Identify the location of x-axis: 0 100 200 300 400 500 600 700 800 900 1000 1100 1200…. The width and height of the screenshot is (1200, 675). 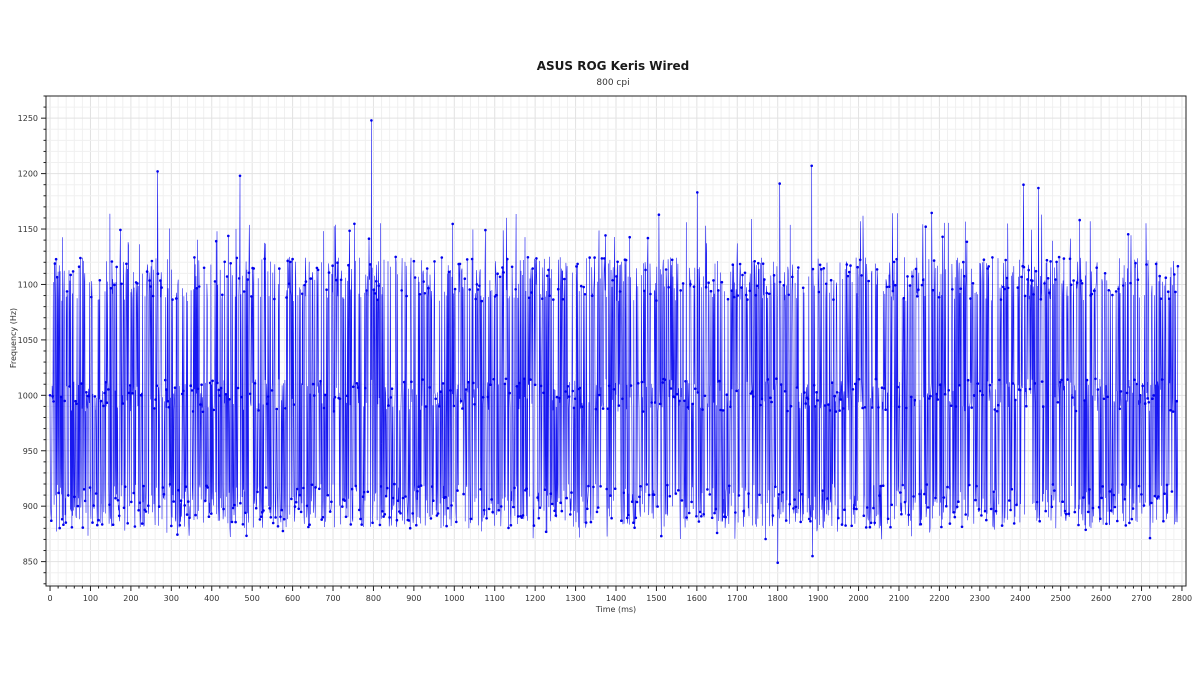
(619, 594).